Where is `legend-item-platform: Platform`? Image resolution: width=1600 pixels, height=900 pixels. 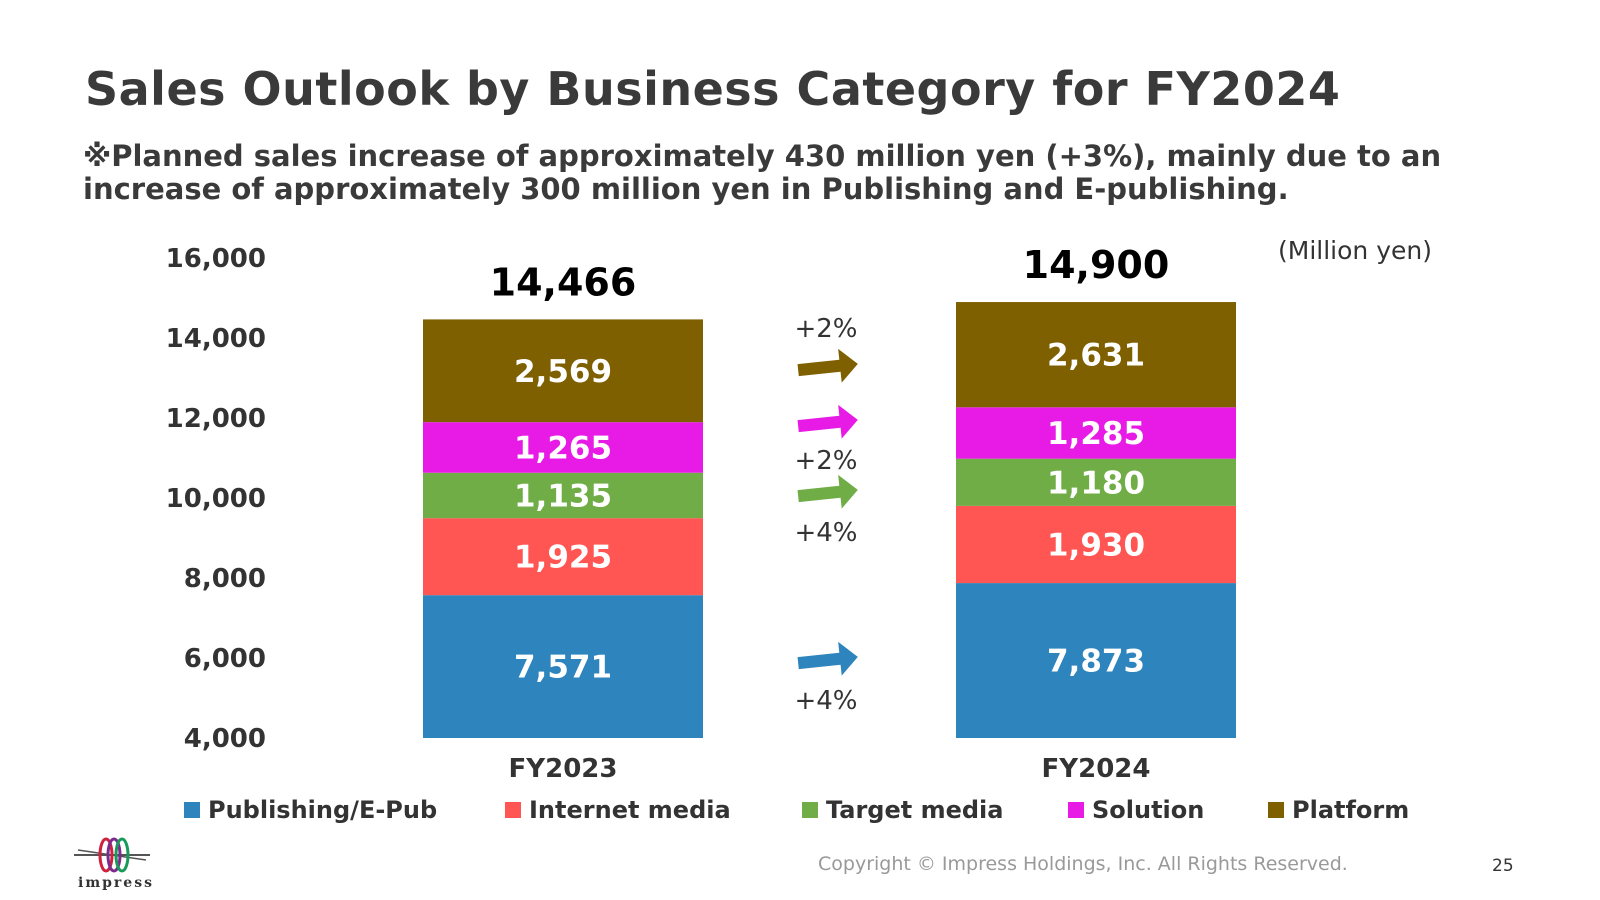 legend-item-platform: Platform is located at coordinates (1338, 810).